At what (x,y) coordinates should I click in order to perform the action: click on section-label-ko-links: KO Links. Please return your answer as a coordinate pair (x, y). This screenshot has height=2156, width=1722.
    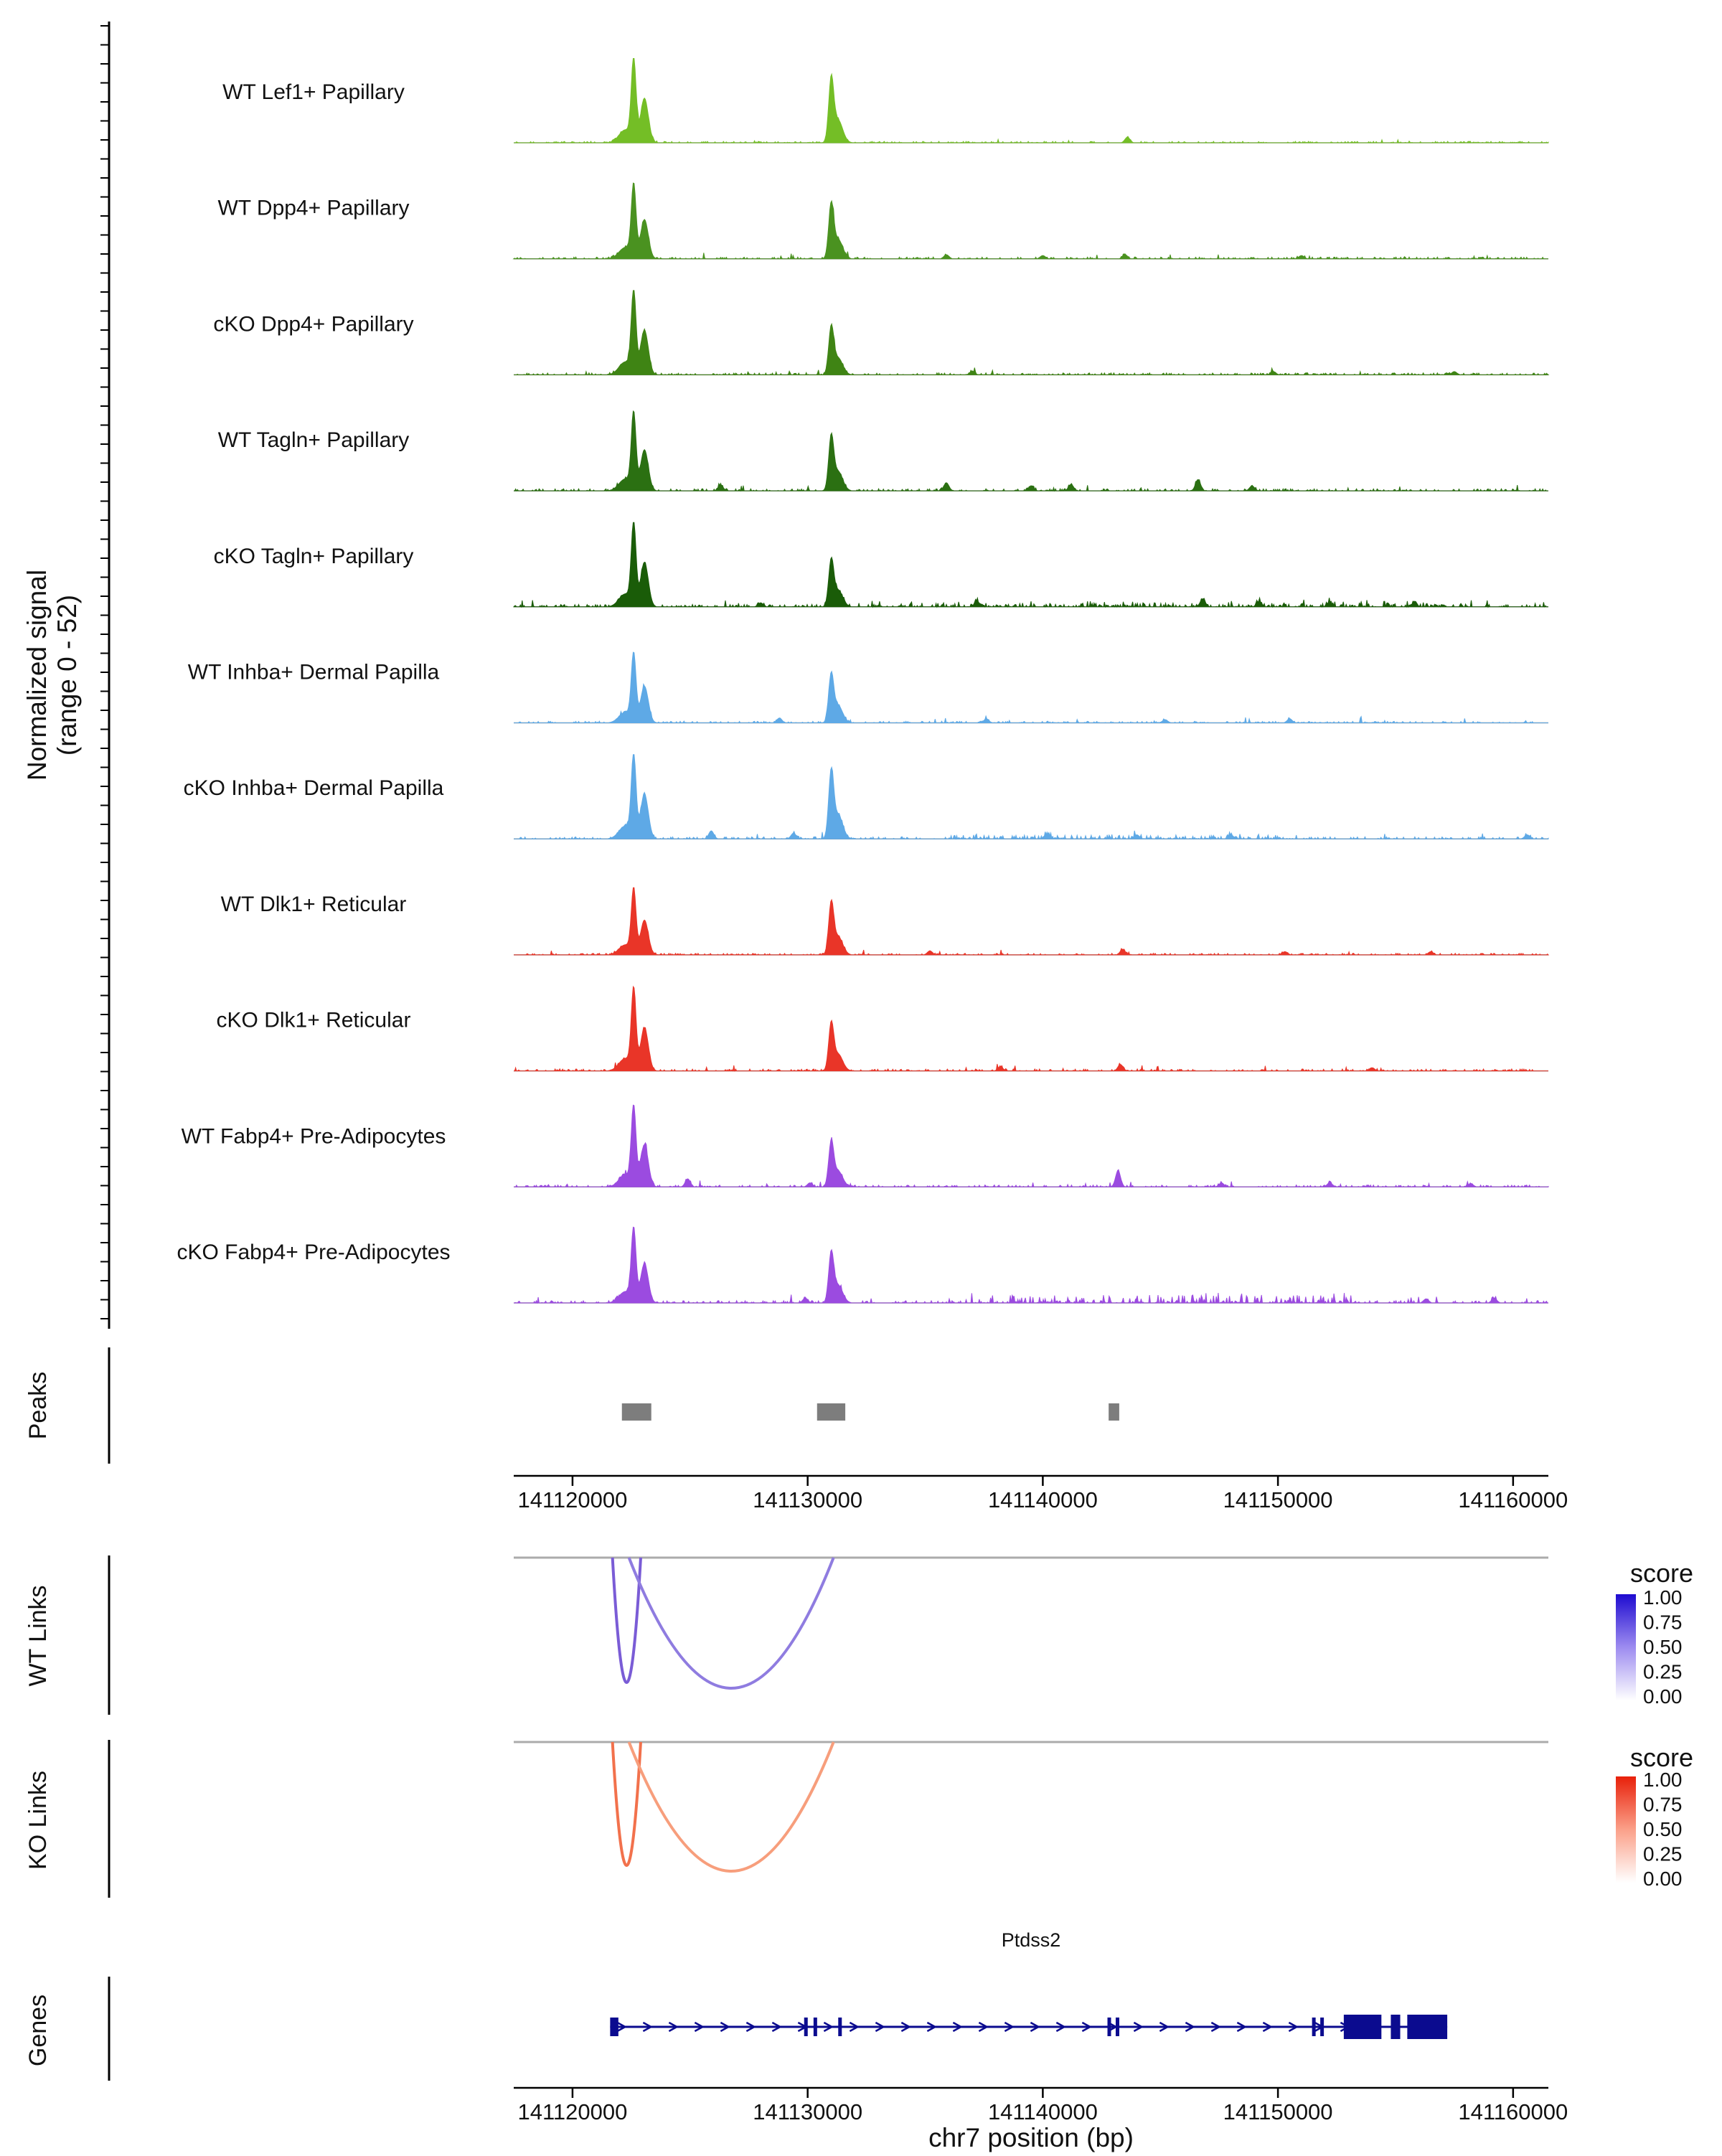
    Looking at the image, I should click on (38, 1821).